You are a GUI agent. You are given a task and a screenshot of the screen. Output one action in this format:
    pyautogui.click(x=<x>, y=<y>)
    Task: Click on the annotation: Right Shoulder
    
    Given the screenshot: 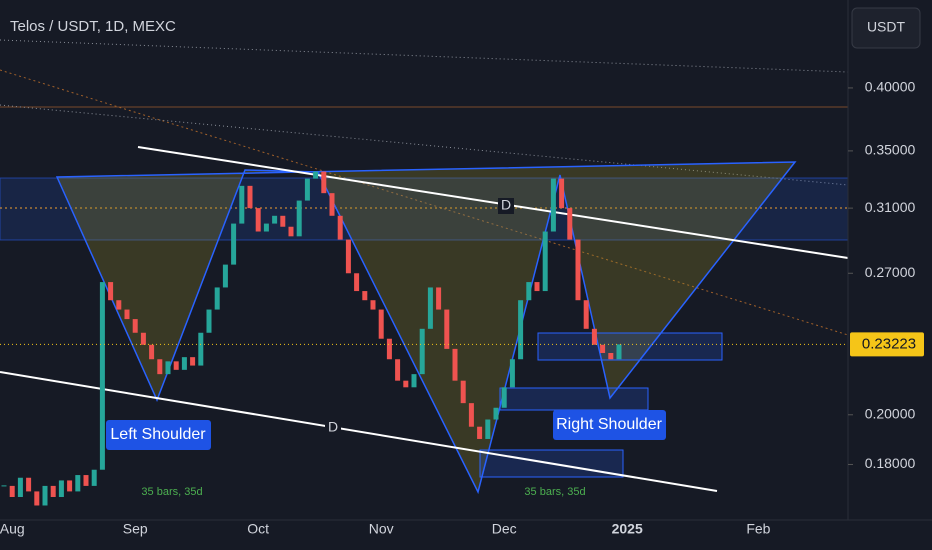 What is the action you would take?
    pyautogui.click(x=609, y=424)
    